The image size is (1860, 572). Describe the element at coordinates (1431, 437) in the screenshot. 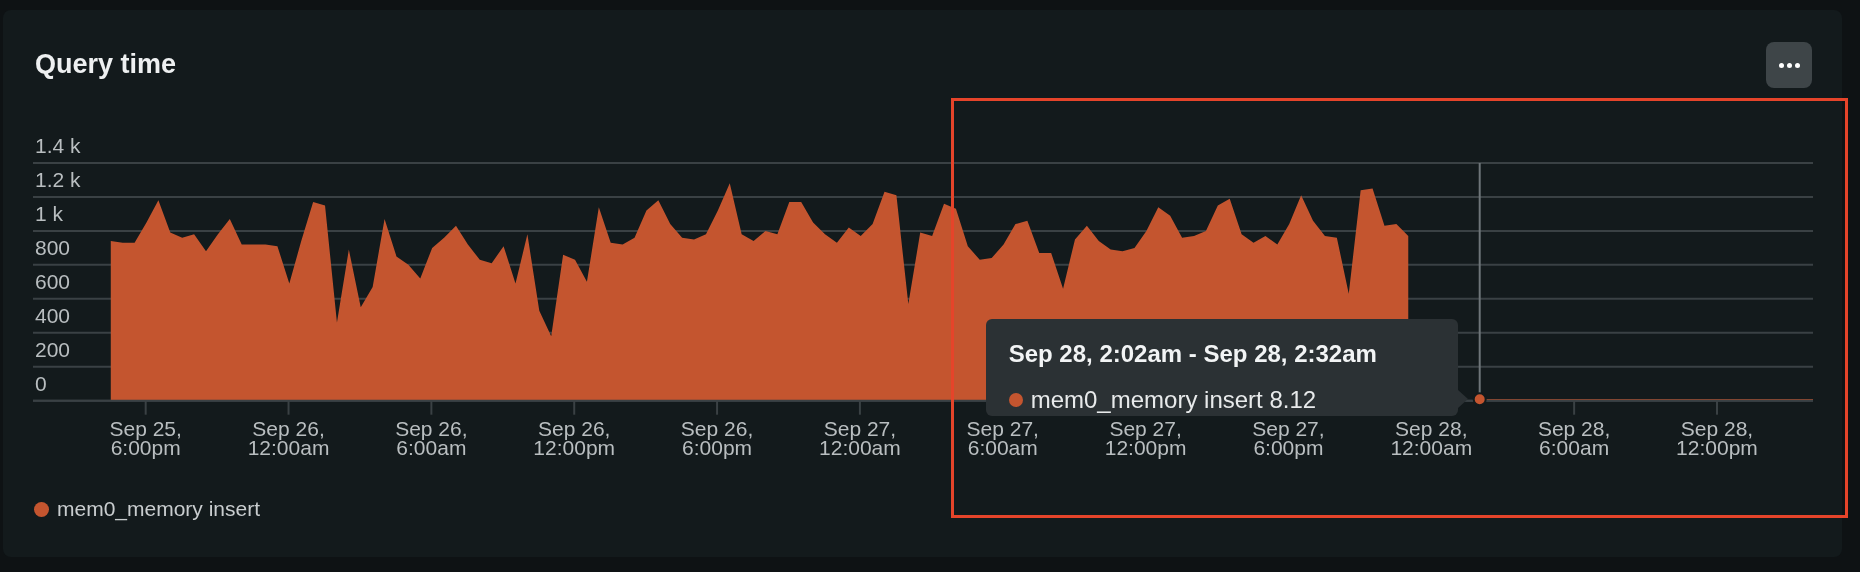

I see `x-tick-label: Sep 28, 12:00am` at that location.